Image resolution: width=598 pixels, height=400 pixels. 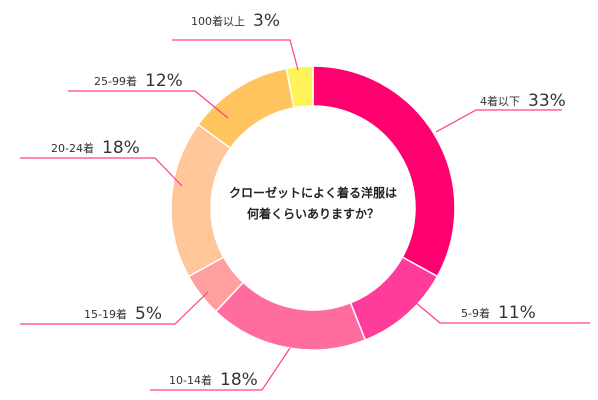 What do you see at coordinates (164, 81) in the screenshot?
I see `value-label-6: 12%` at bounding box center [164, 81].